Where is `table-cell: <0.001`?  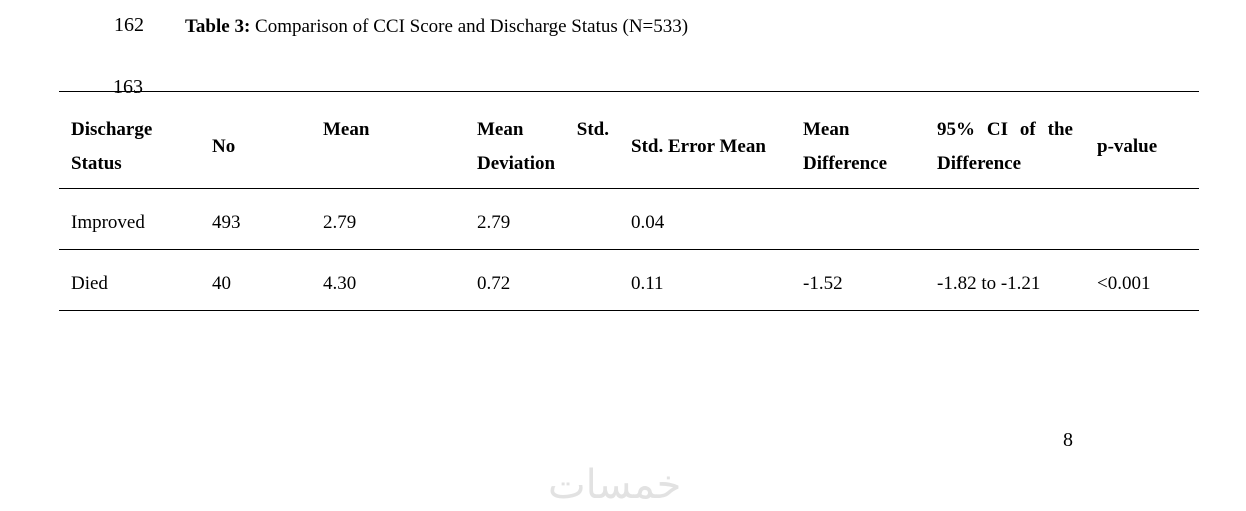
table-cell: <0.001 is located at coordinates (1124, 283).